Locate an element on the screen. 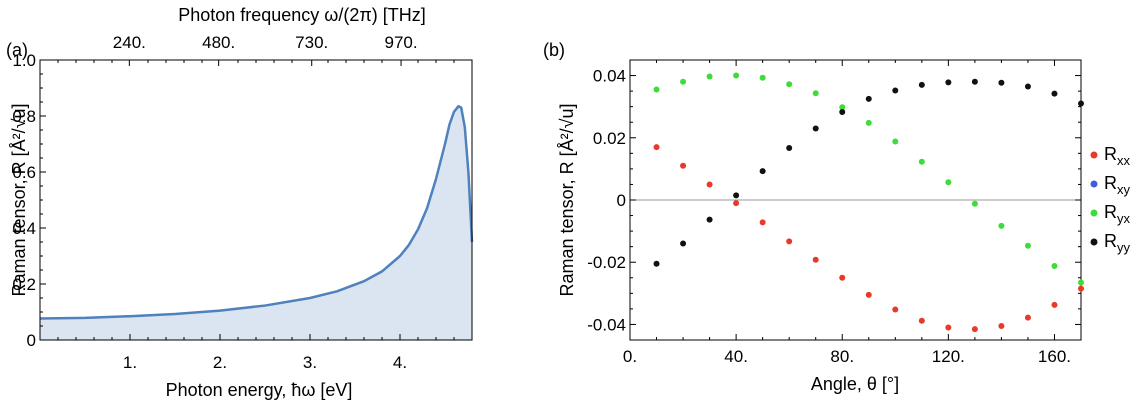 Image resolution: width=1144 pixels, height=411 pixels. panel-a-top-axis-title: Photon frequency ω/(2π) [THz] is located at coordinates (302, 15).